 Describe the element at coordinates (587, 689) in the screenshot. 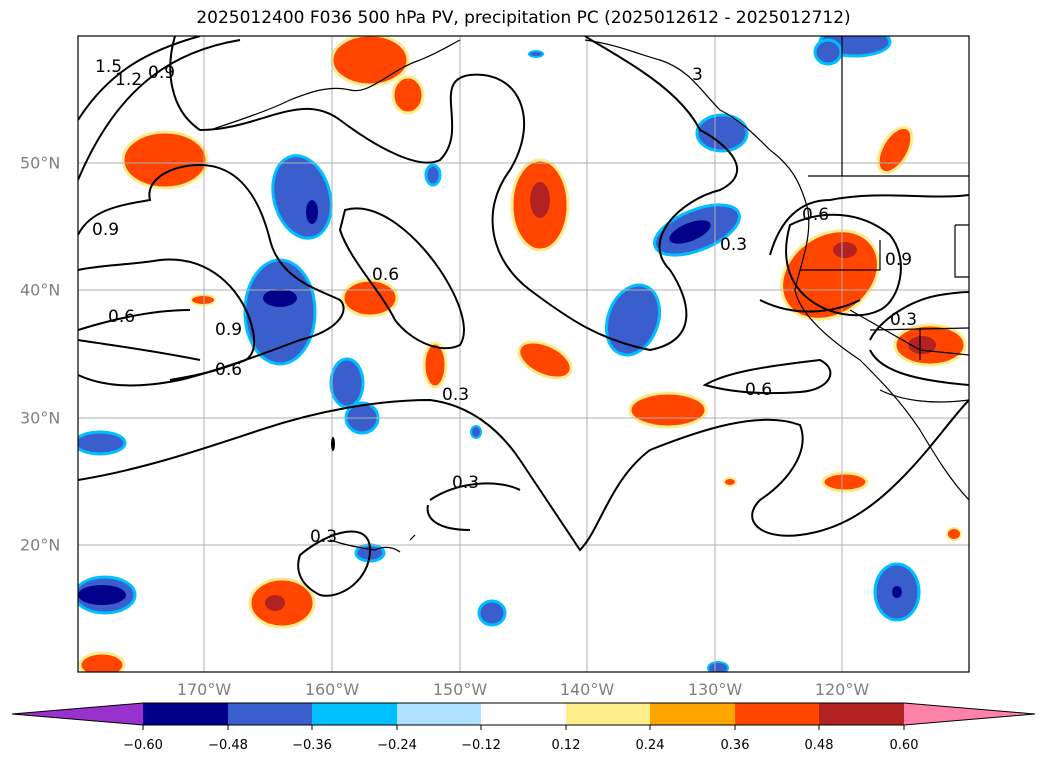

I see `lon-label: 140°W` at that location.